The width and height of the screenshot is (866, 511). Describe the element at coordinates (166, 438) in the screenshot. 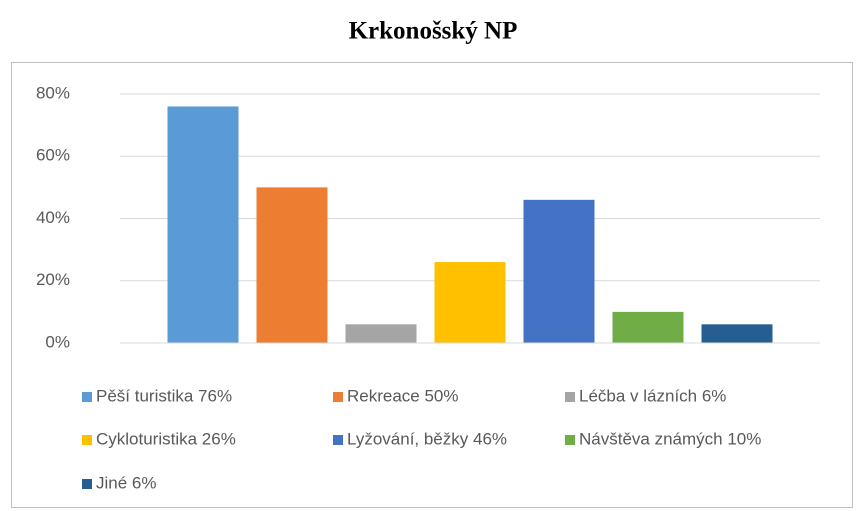

I see `legend-label: Cykloturistika 26%` at that location.